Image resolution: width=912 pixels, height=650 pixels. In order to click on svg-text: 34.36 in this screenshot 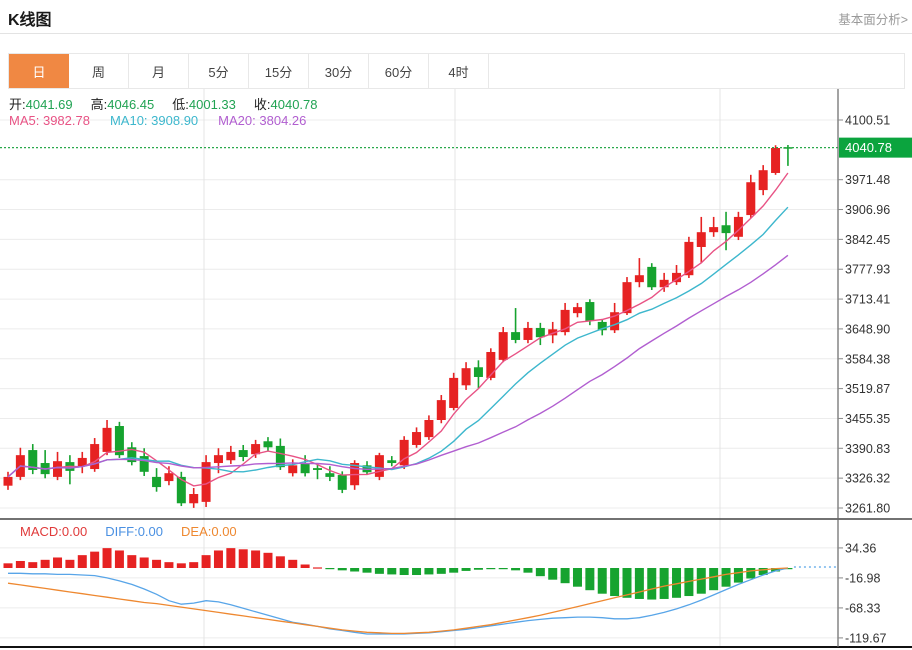, I will do `click(860, 548)`.